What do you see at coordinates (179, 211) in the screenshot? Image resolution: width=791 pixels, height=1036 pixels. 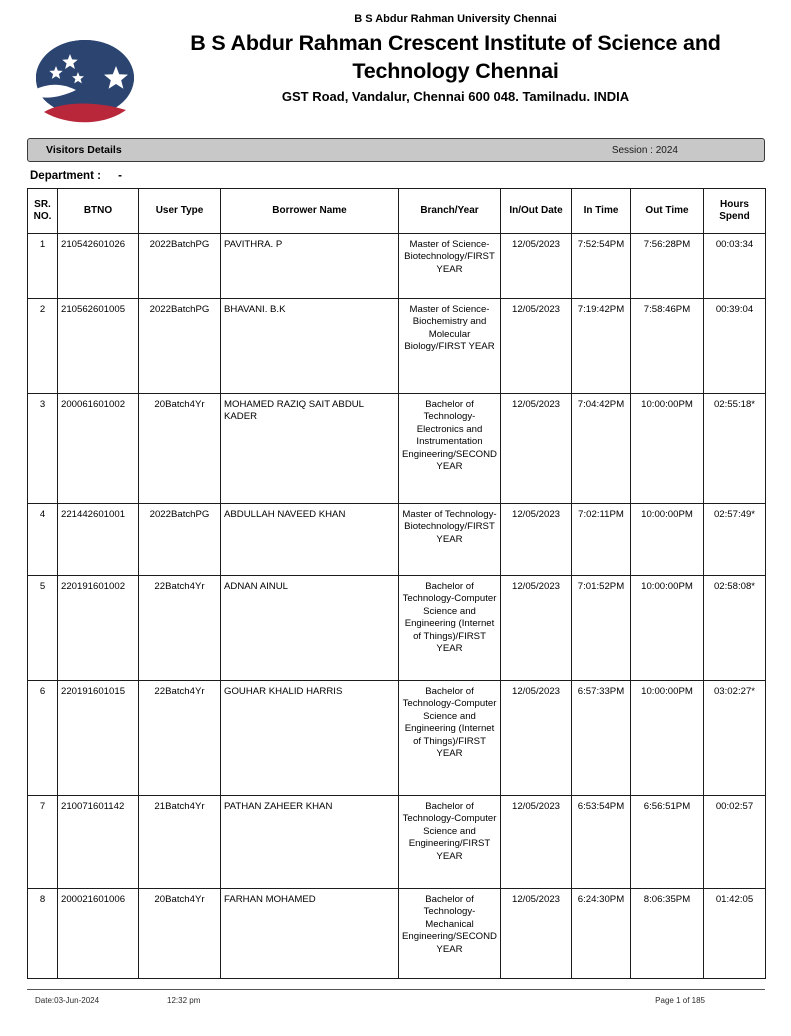 I see `column-header-user-type: User Type` at bounding box center [179, 211].